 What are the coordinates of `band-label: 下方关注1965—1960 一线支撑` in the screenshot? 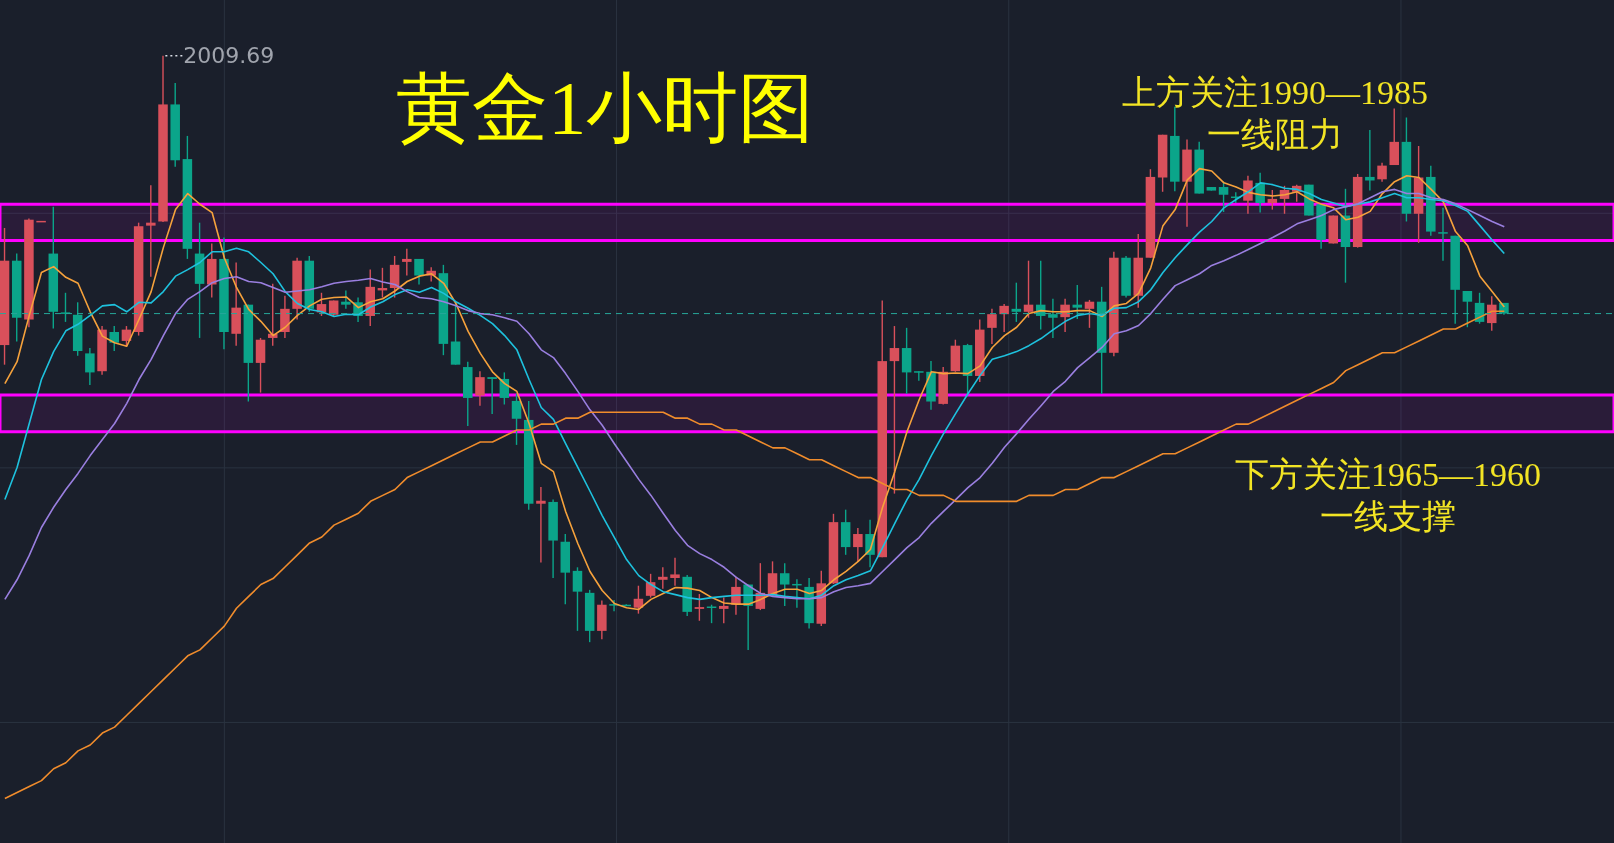 It's located at (1388, 495).